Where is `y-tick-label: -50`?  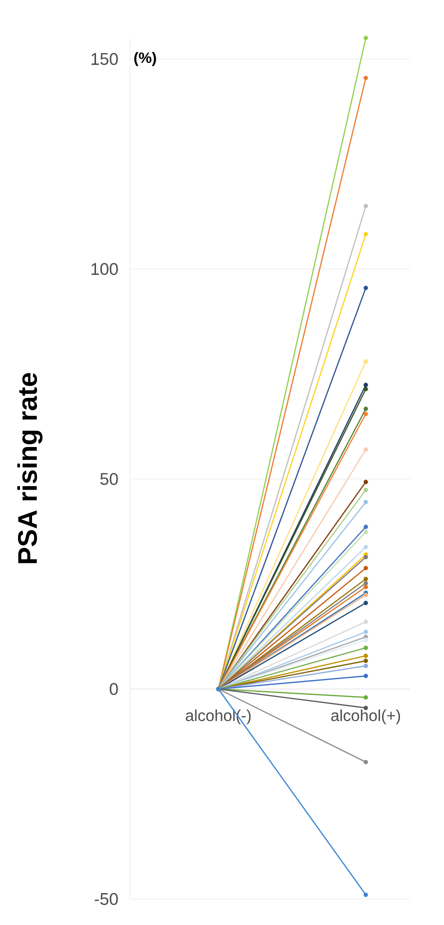 y-tick-label: -50 is located at coordinates (106, 899).